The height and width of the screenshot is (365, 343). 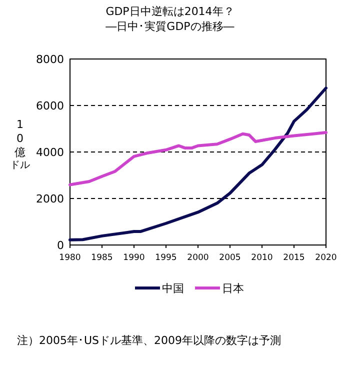 What do you see at coordinates (70, 258) in the screenshot?
I see `x-tick-label: 1980` at bounding box center [70, 258].